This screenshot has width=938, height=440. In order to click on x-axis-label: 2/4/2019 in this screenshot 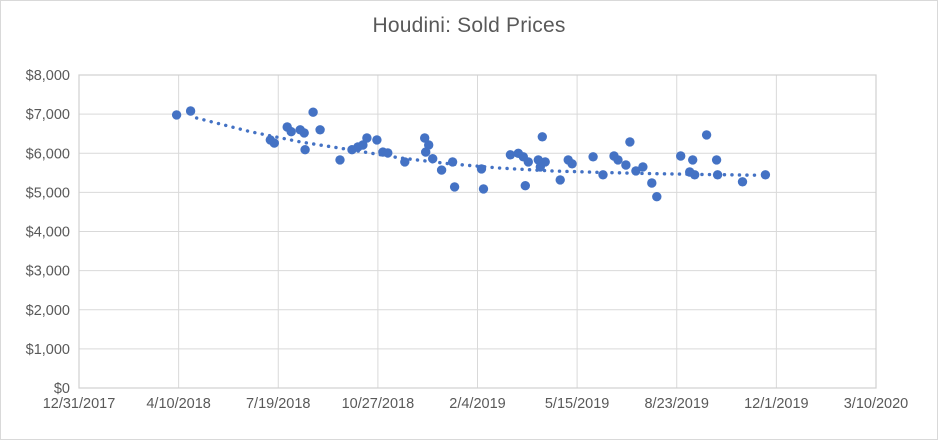, I will do `click(477, 404)`.